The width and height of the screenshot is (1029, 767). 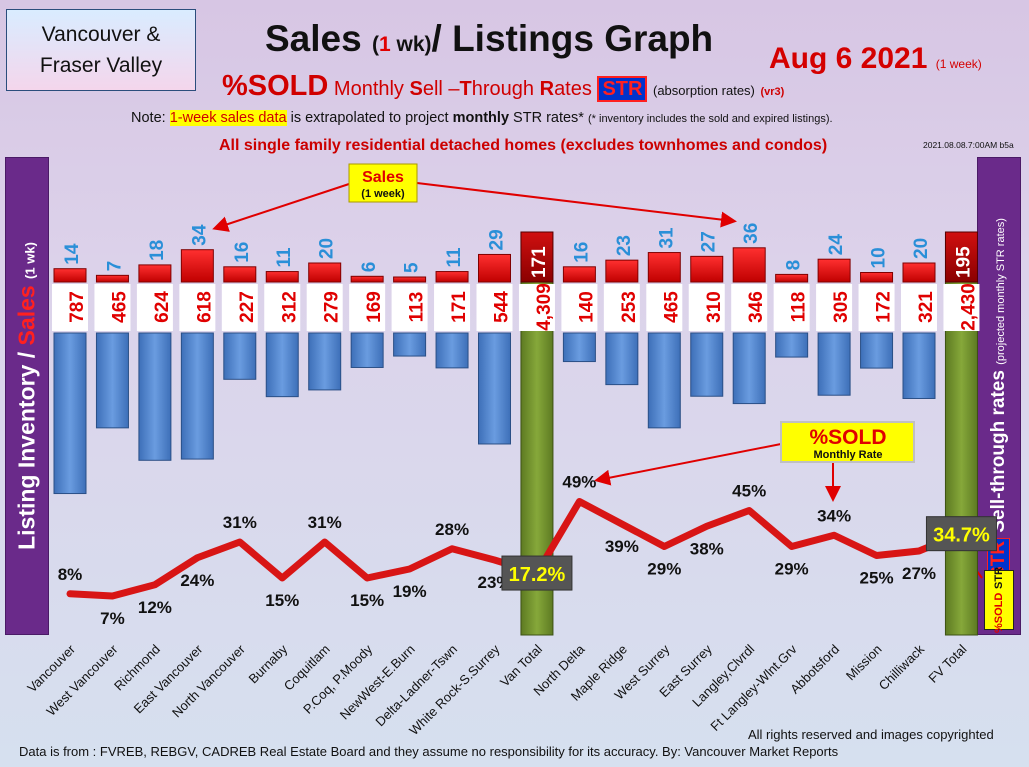 I want to click on sales-label-19: 10, so click(x=879, y=257).